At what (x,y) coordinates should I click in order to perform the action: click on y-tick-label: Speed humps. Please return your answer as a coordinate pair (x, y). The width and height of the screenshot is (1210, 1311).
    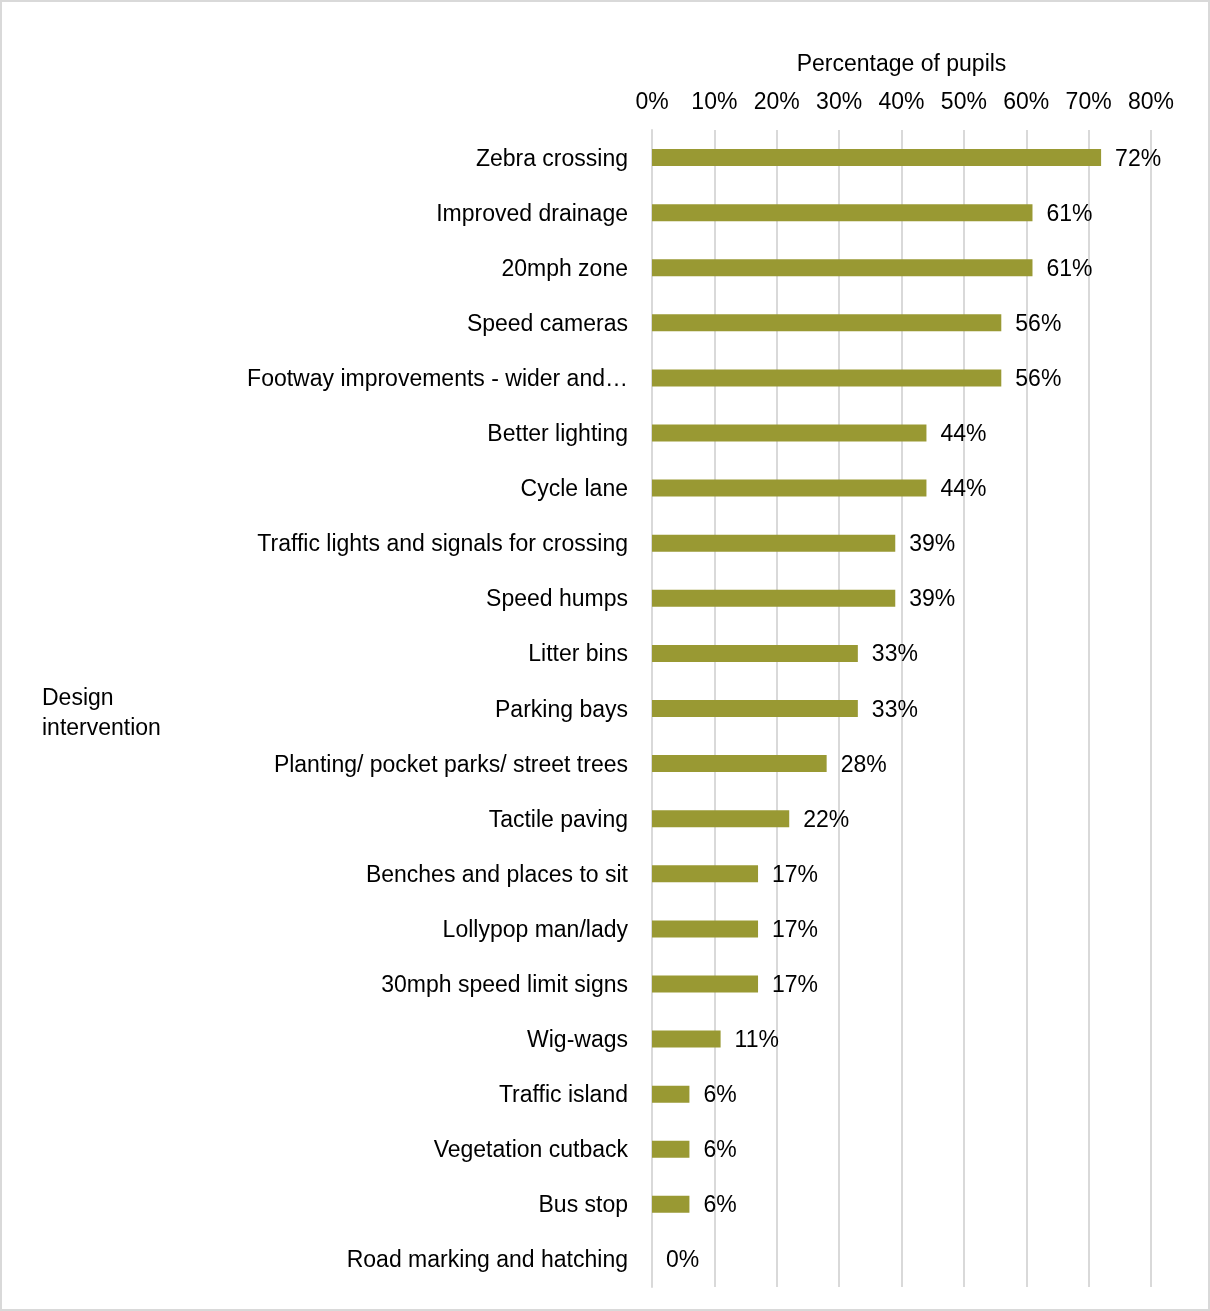
    Looking at the image, I should click on (557, 598).